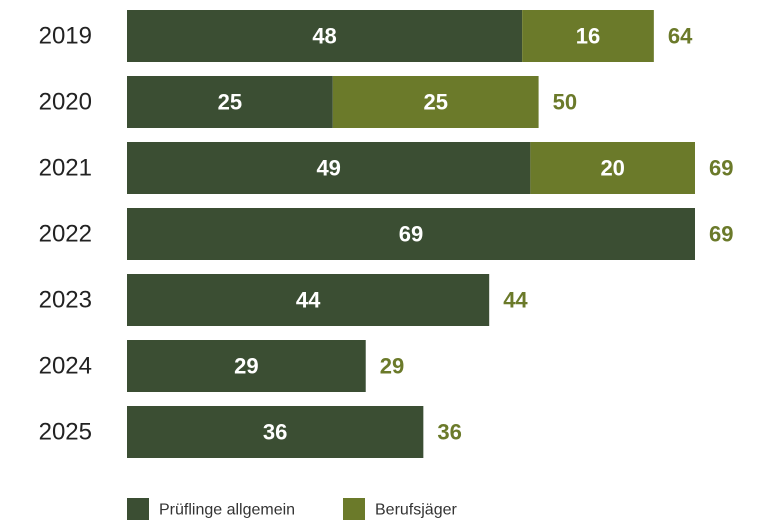  I want to click on total-label: 50, so click(565, 102).